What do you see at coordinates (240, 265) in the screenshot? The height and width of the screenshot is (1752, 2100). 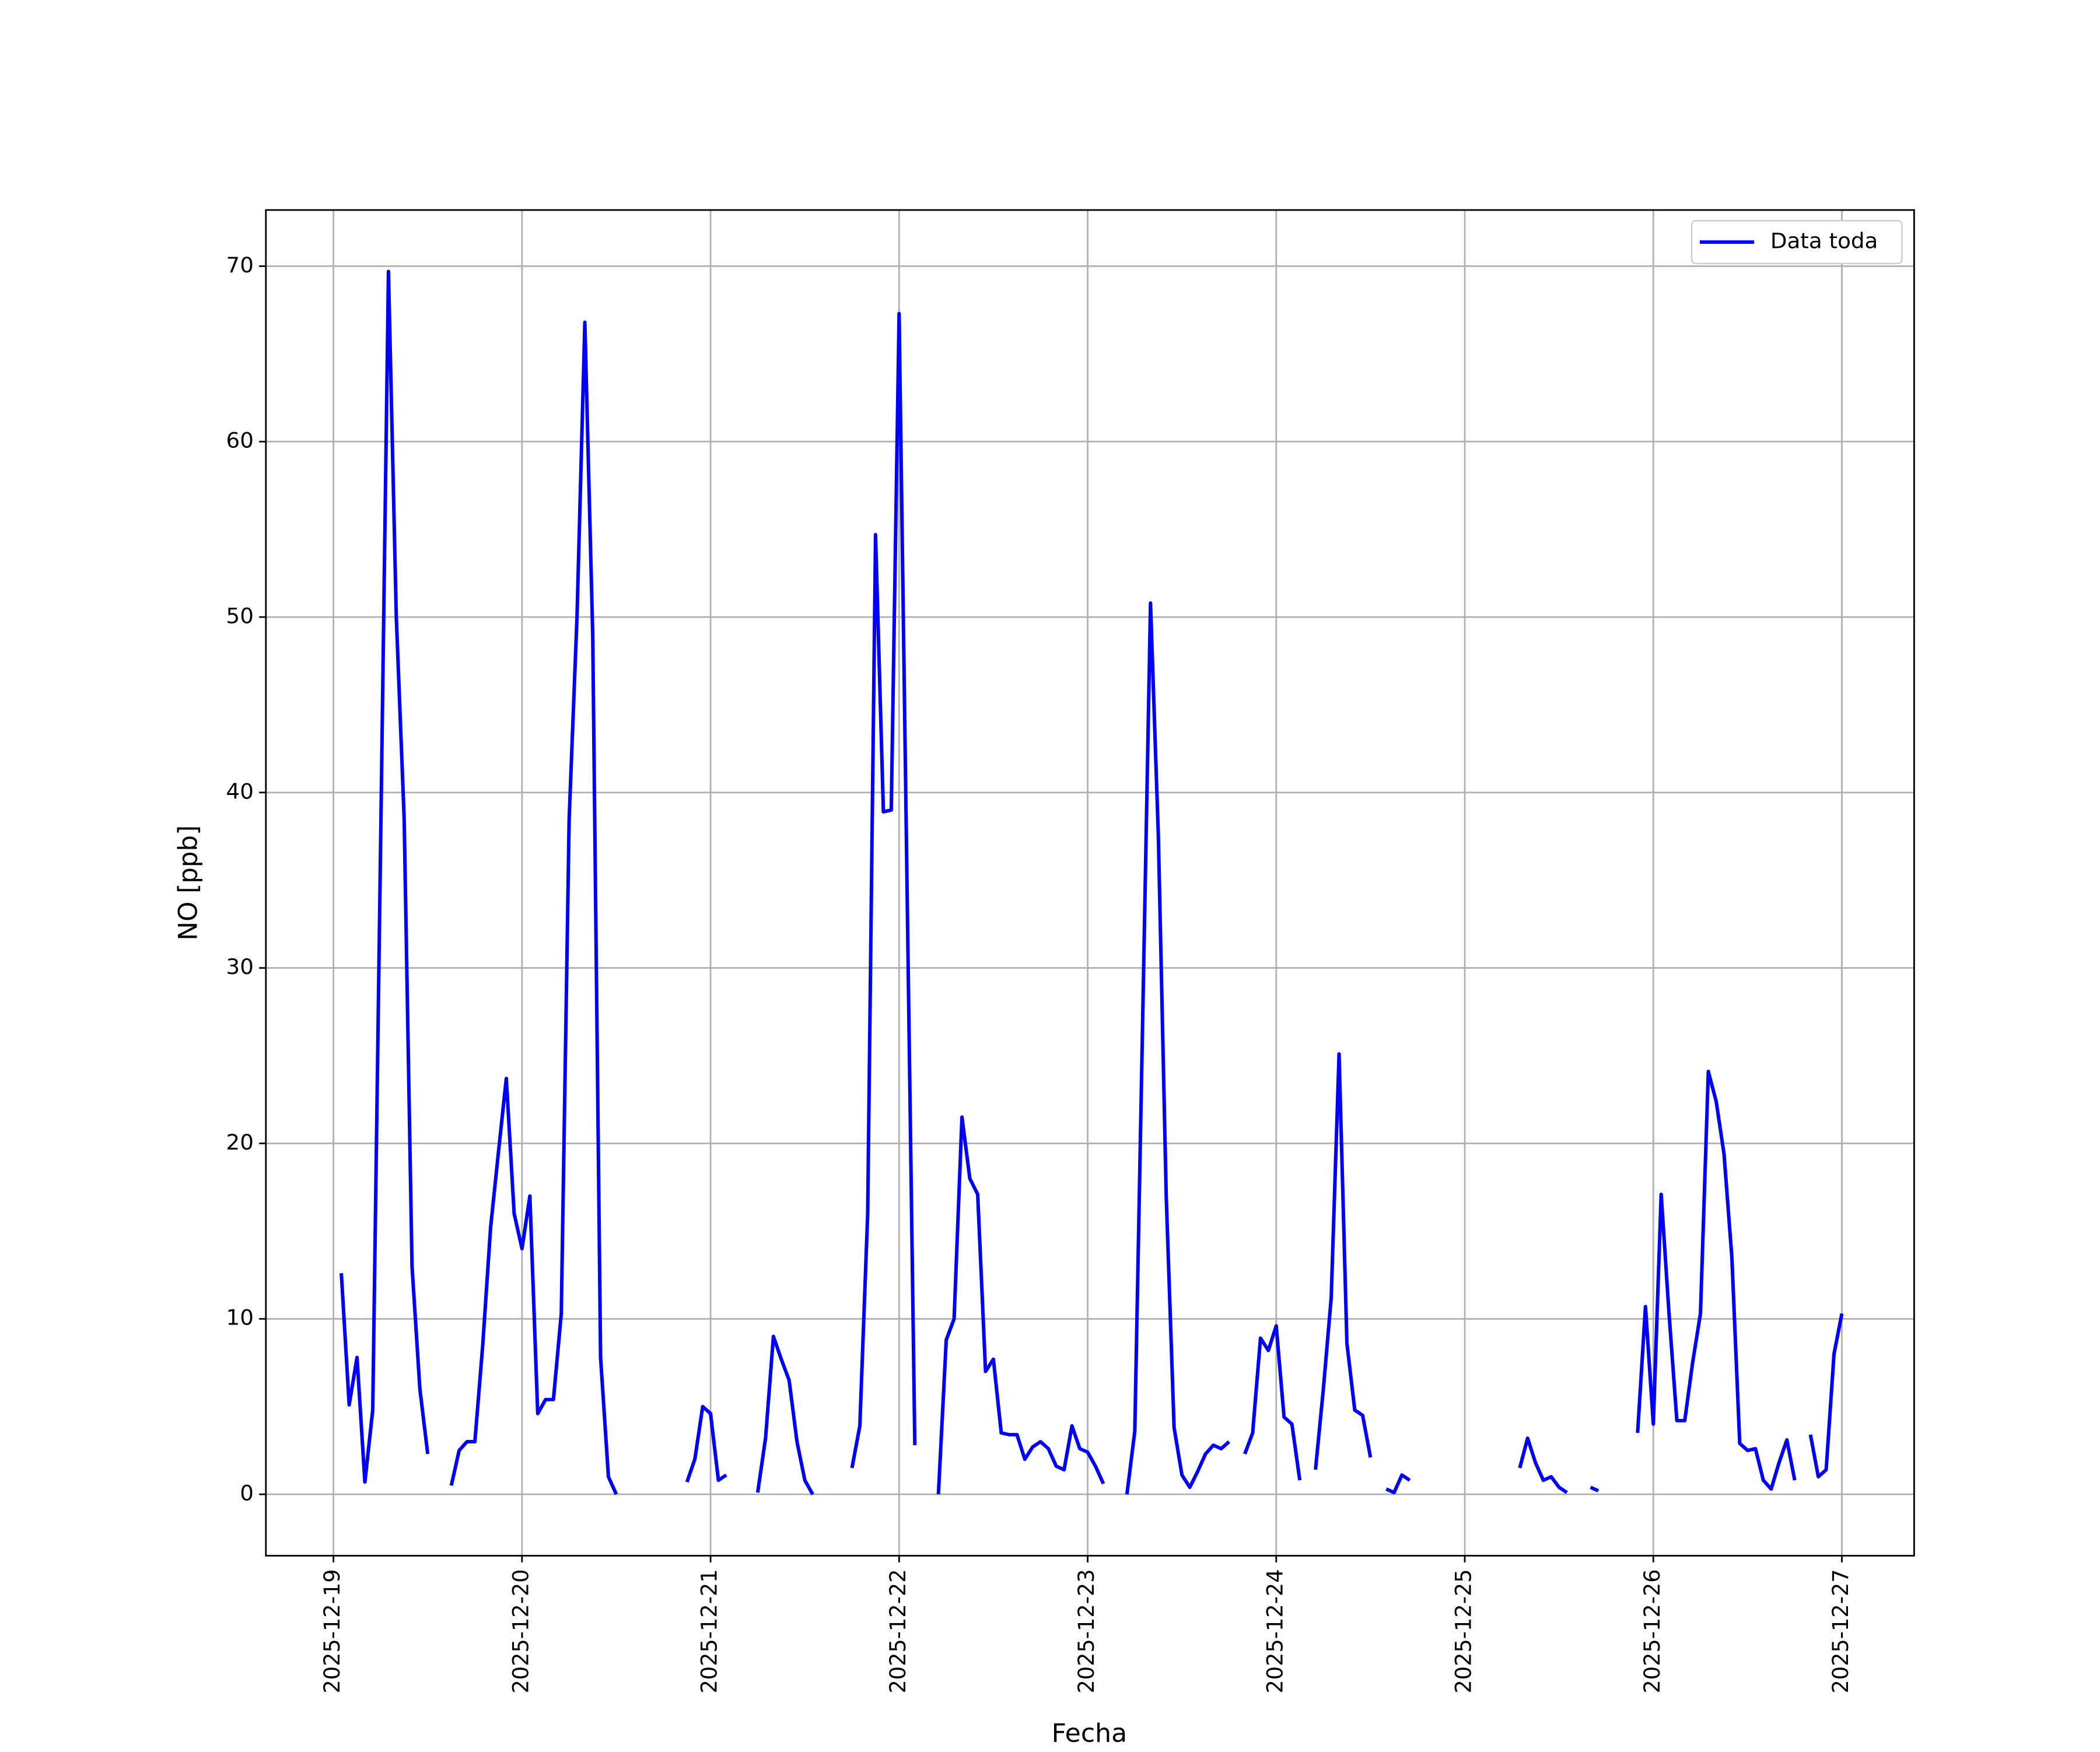 I see `y-tick-label: 70` at bounding box center [240, 265].